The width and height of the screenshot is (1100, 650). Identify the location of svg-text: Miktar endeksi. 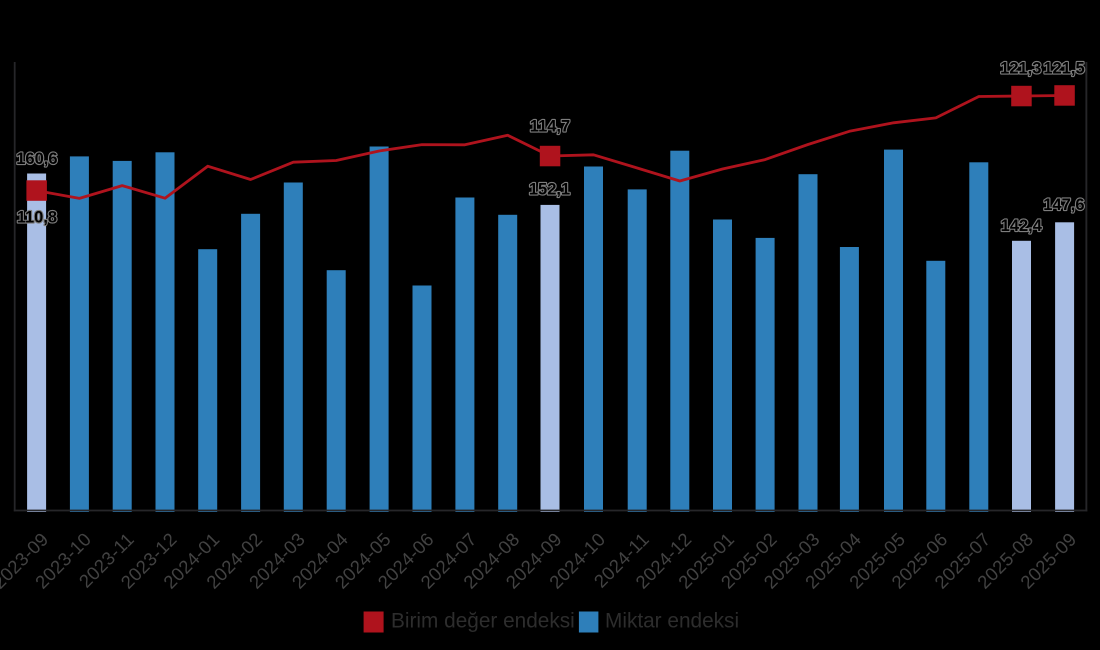
(672, 621).